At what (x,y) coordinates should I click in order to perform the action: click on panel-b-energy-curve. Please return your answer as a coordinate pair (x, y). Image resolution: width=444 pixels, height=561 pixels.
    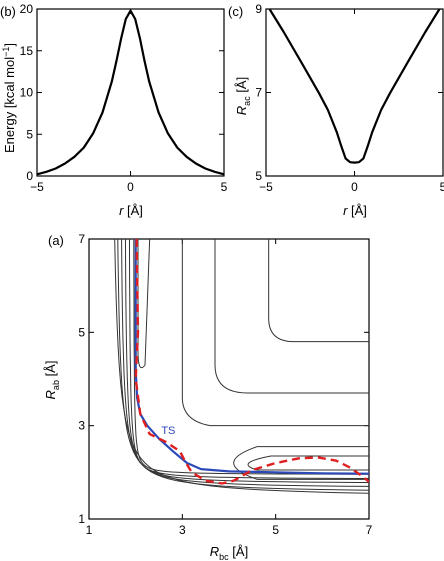
    Looking at the image, I should click on (130, 92).